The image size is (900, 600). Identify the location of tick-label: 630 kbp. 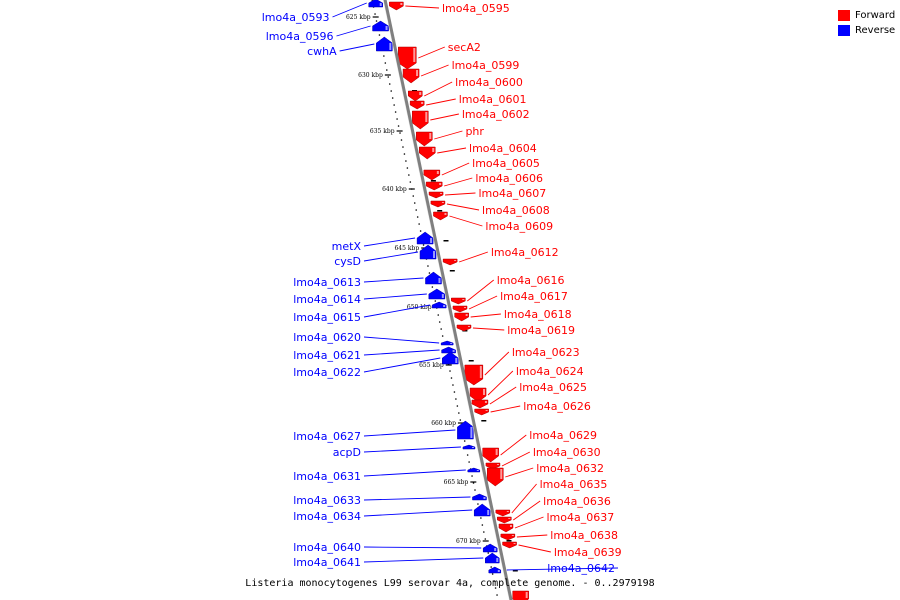
(370, 75).